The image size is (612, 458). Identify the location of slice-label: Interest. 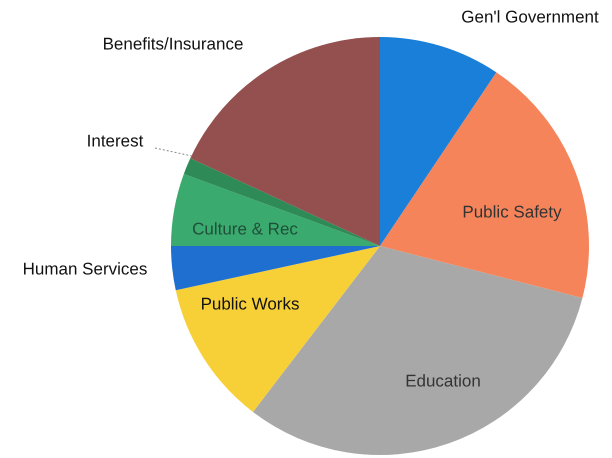
(115, 141).